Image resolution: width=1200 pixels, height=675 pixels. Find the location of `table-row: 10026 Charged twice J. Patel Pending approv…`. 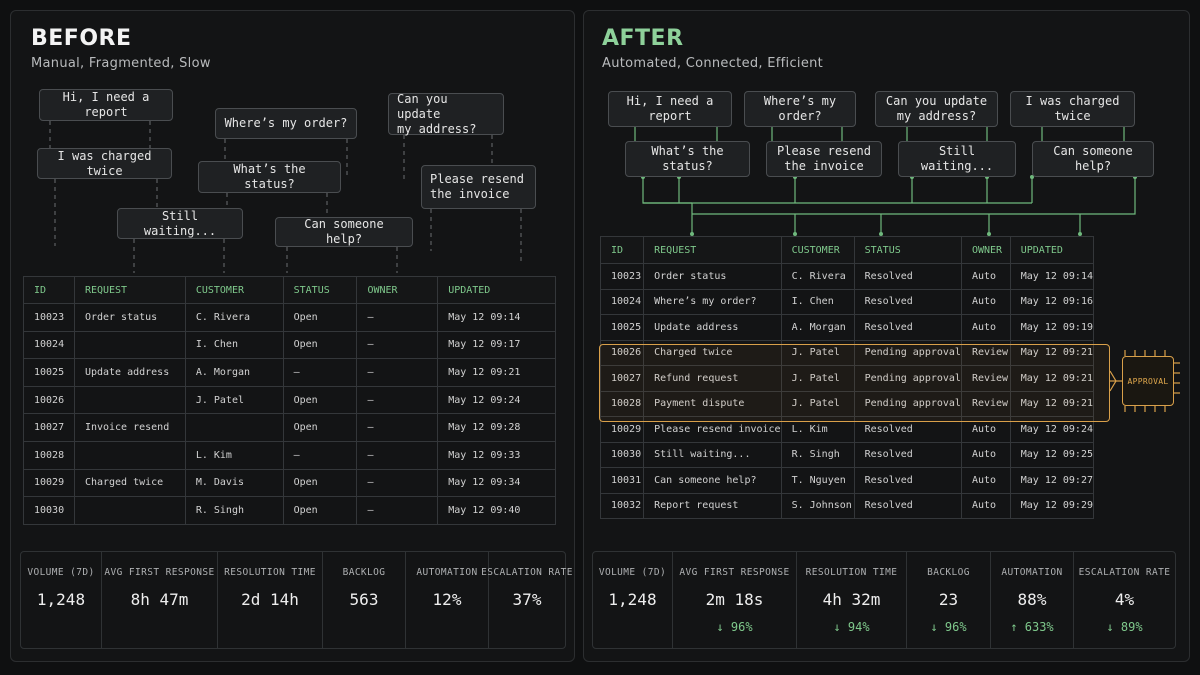

table-row: 10026 Charged twice J. Patel Pending approv… is located at coordinates (847, 352).